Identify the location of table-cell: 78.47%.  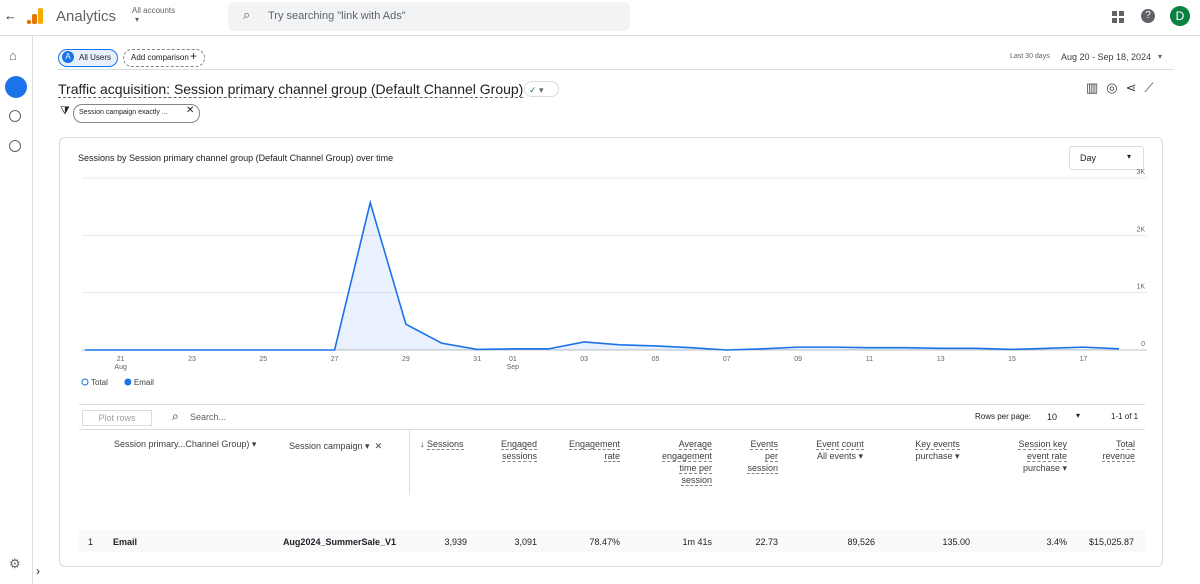
(604, 542).